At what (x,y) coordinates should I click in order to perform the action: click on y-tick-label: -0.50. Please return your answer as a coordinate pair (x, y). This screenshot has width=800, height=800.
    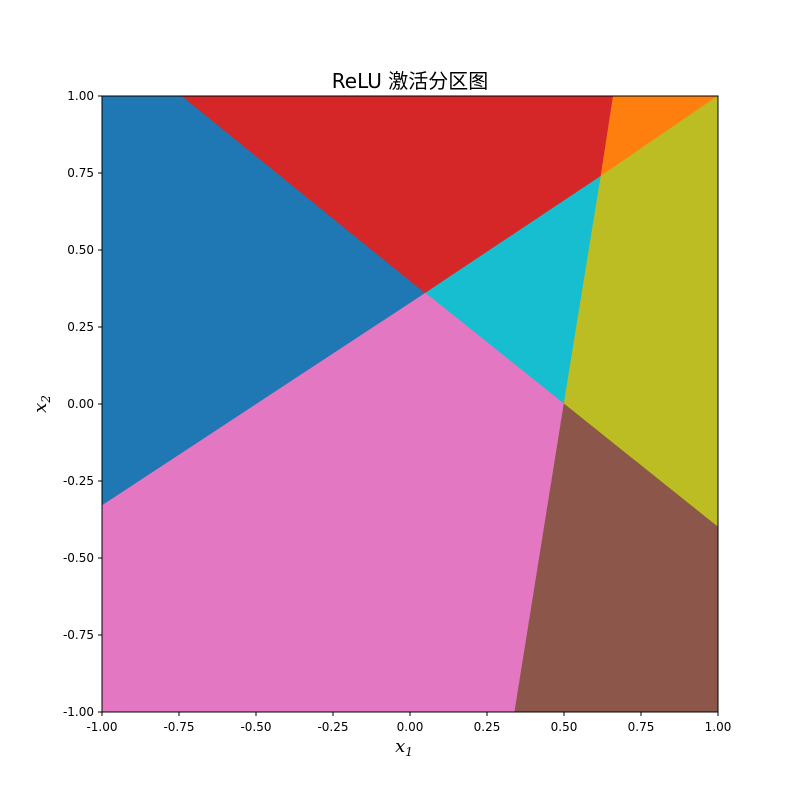
    Looking at the image, I should click on (78, 558).